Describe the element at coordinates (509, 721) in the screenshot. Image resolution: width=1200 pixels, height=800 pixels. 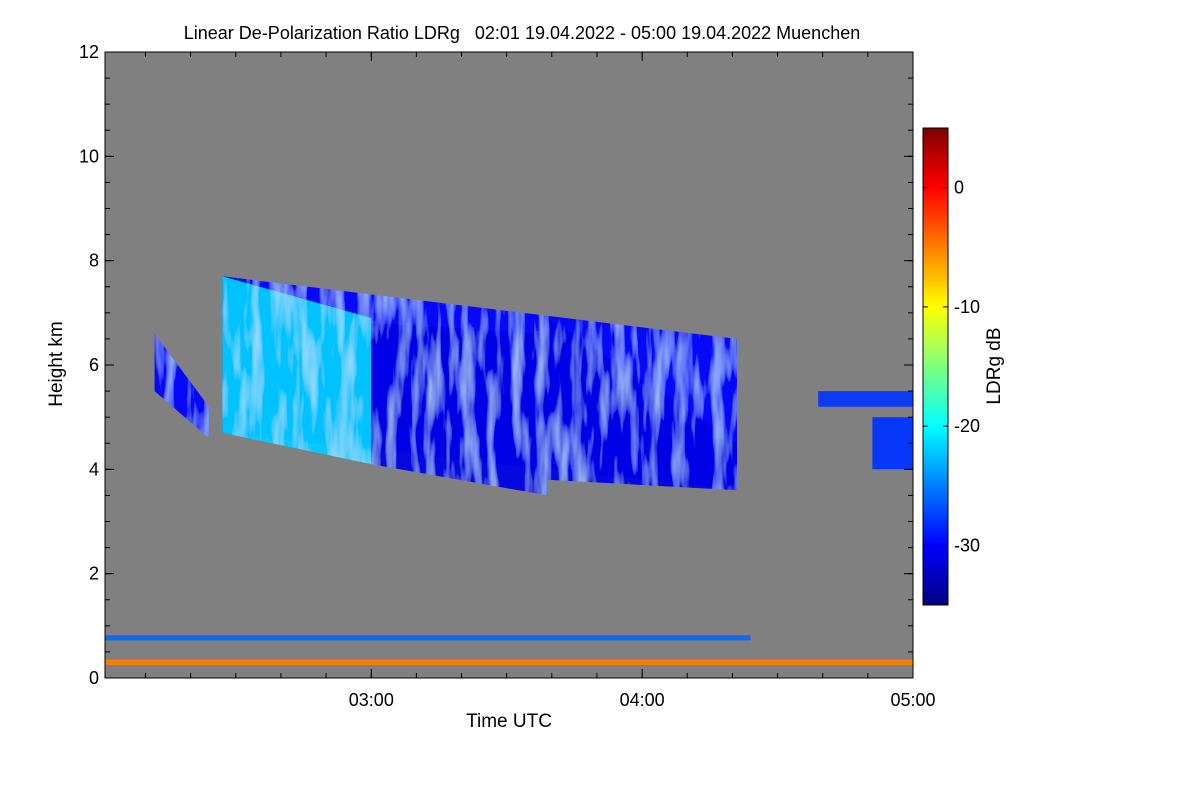
I see `x-axis-label: Time UTC` at that location.